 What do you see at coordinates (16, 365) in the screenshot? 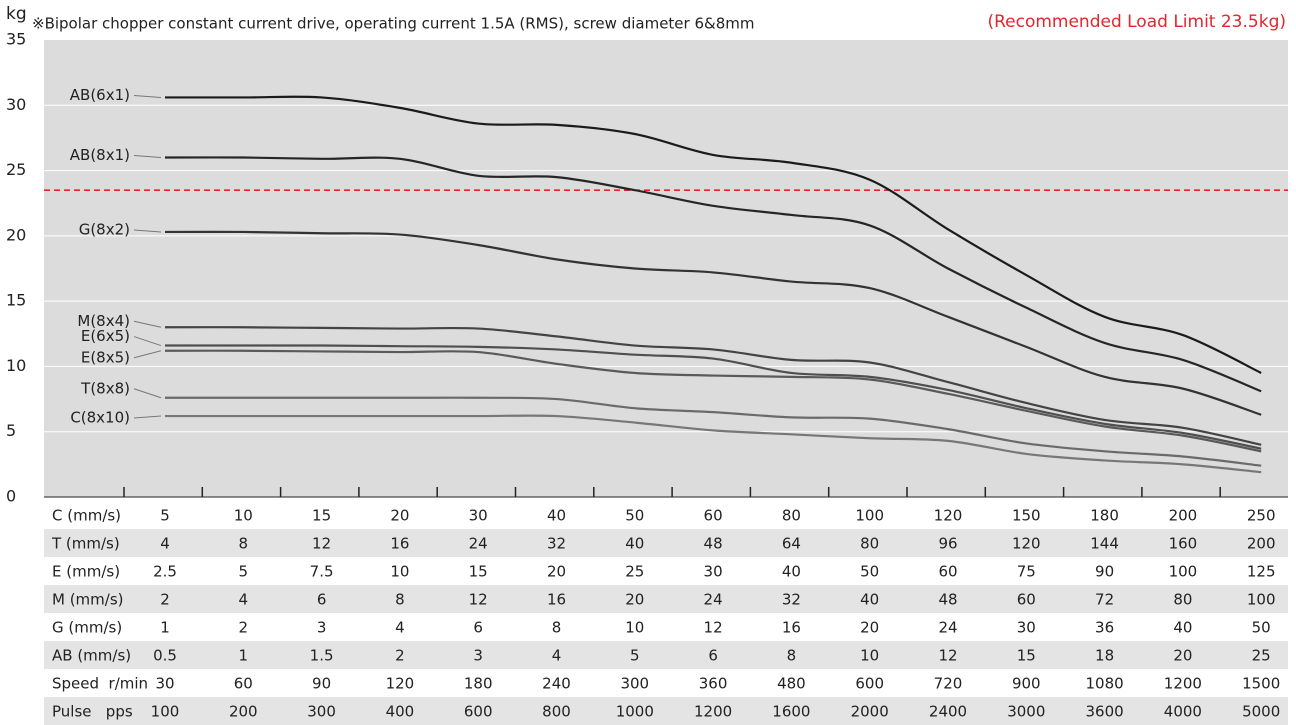
I see `y-tick-label: 10` at bounding box center [16, 365].